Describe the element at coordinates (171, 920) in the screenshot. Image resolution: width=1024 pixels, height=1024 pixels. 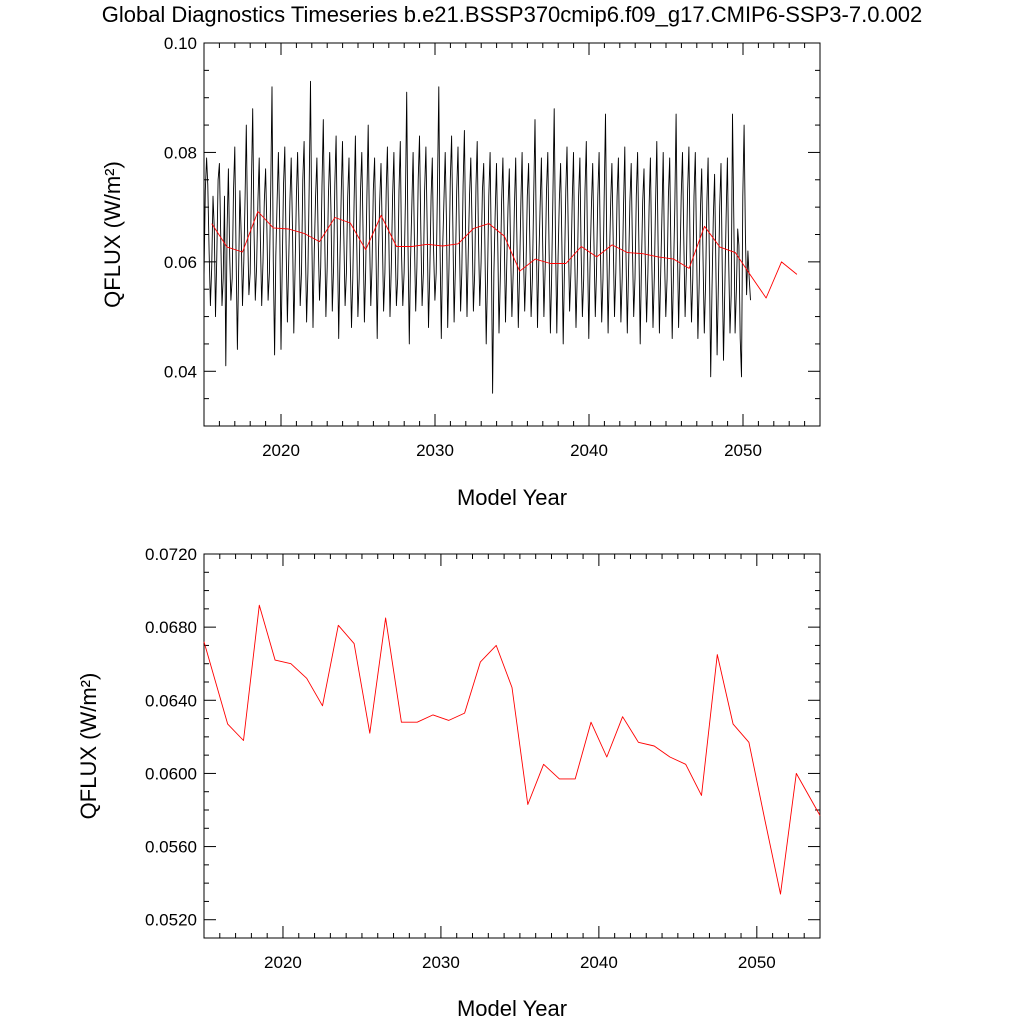
I see `y-tick-label: 0.0520` at that location.